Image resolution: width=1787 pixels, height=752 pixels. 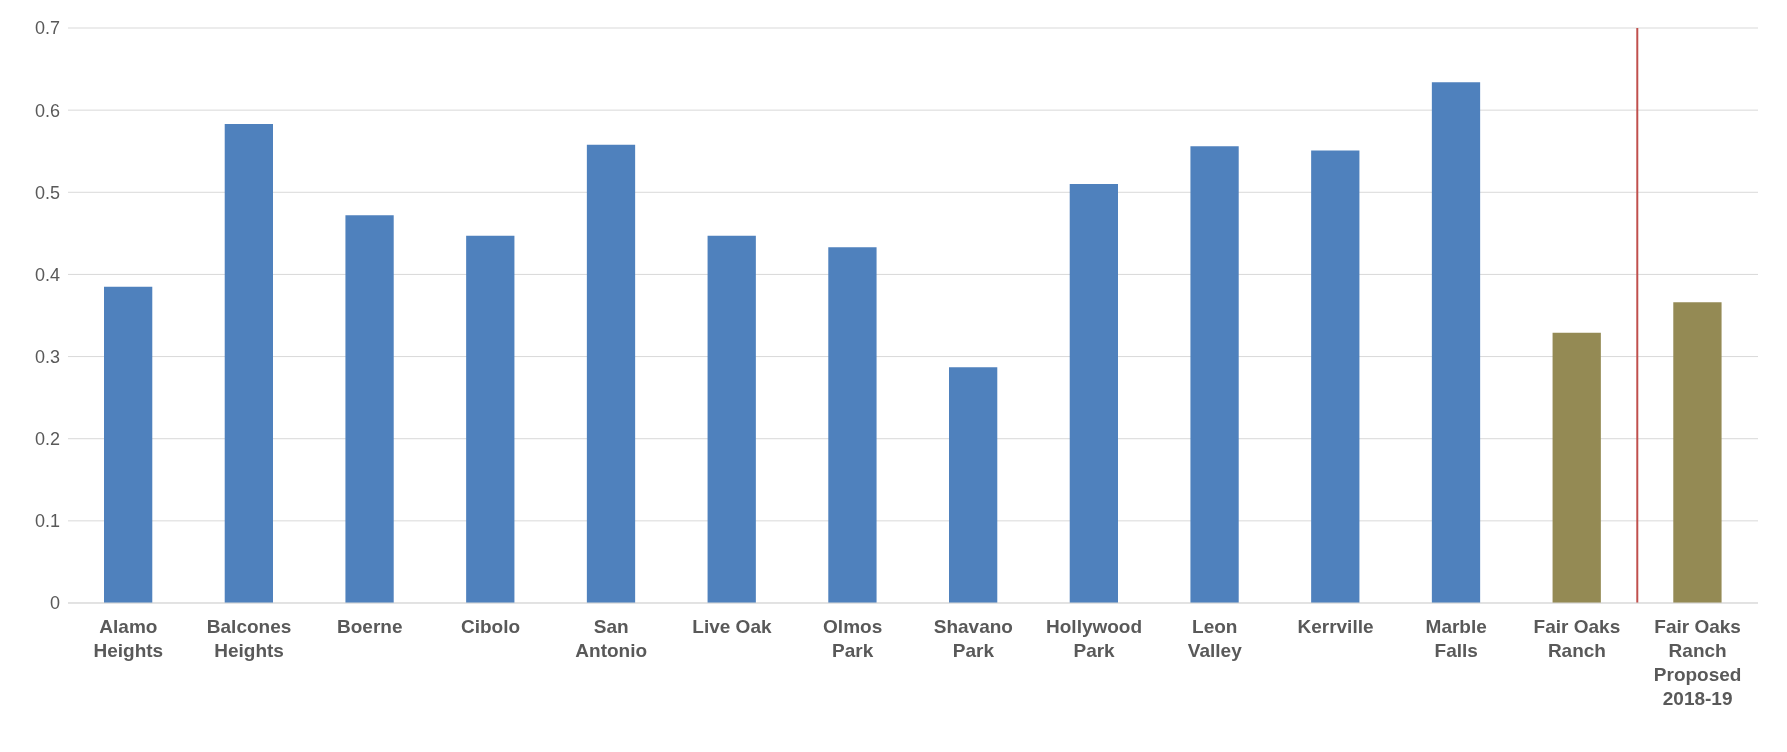 What do you see at coordinates (1697, 662) in the screenshot?
I see `x-tick-label: Fair Oaks Ranch Proposed 2018-19` at bounding box center [1697, 662].